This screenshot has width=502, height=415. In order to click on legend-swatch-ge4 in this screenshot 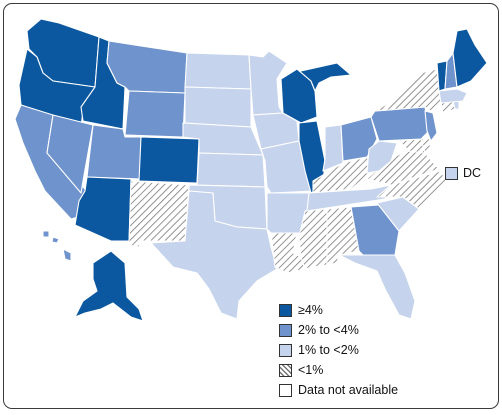, I will do `click(285, 310)`.